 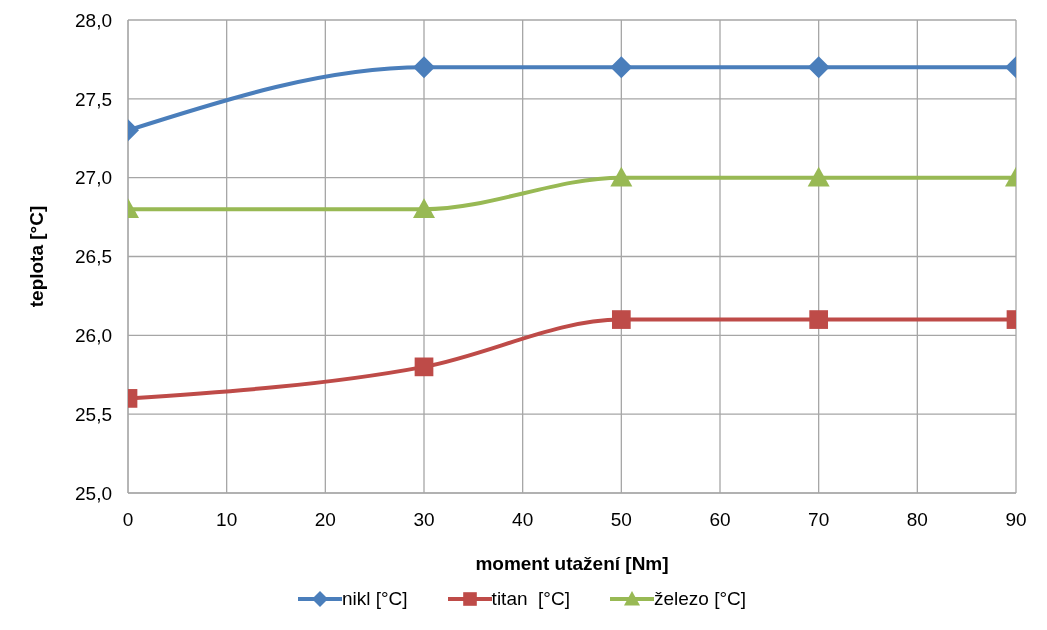 I want to click on legend-label: nikl [°C], so click(x=374, y=599).